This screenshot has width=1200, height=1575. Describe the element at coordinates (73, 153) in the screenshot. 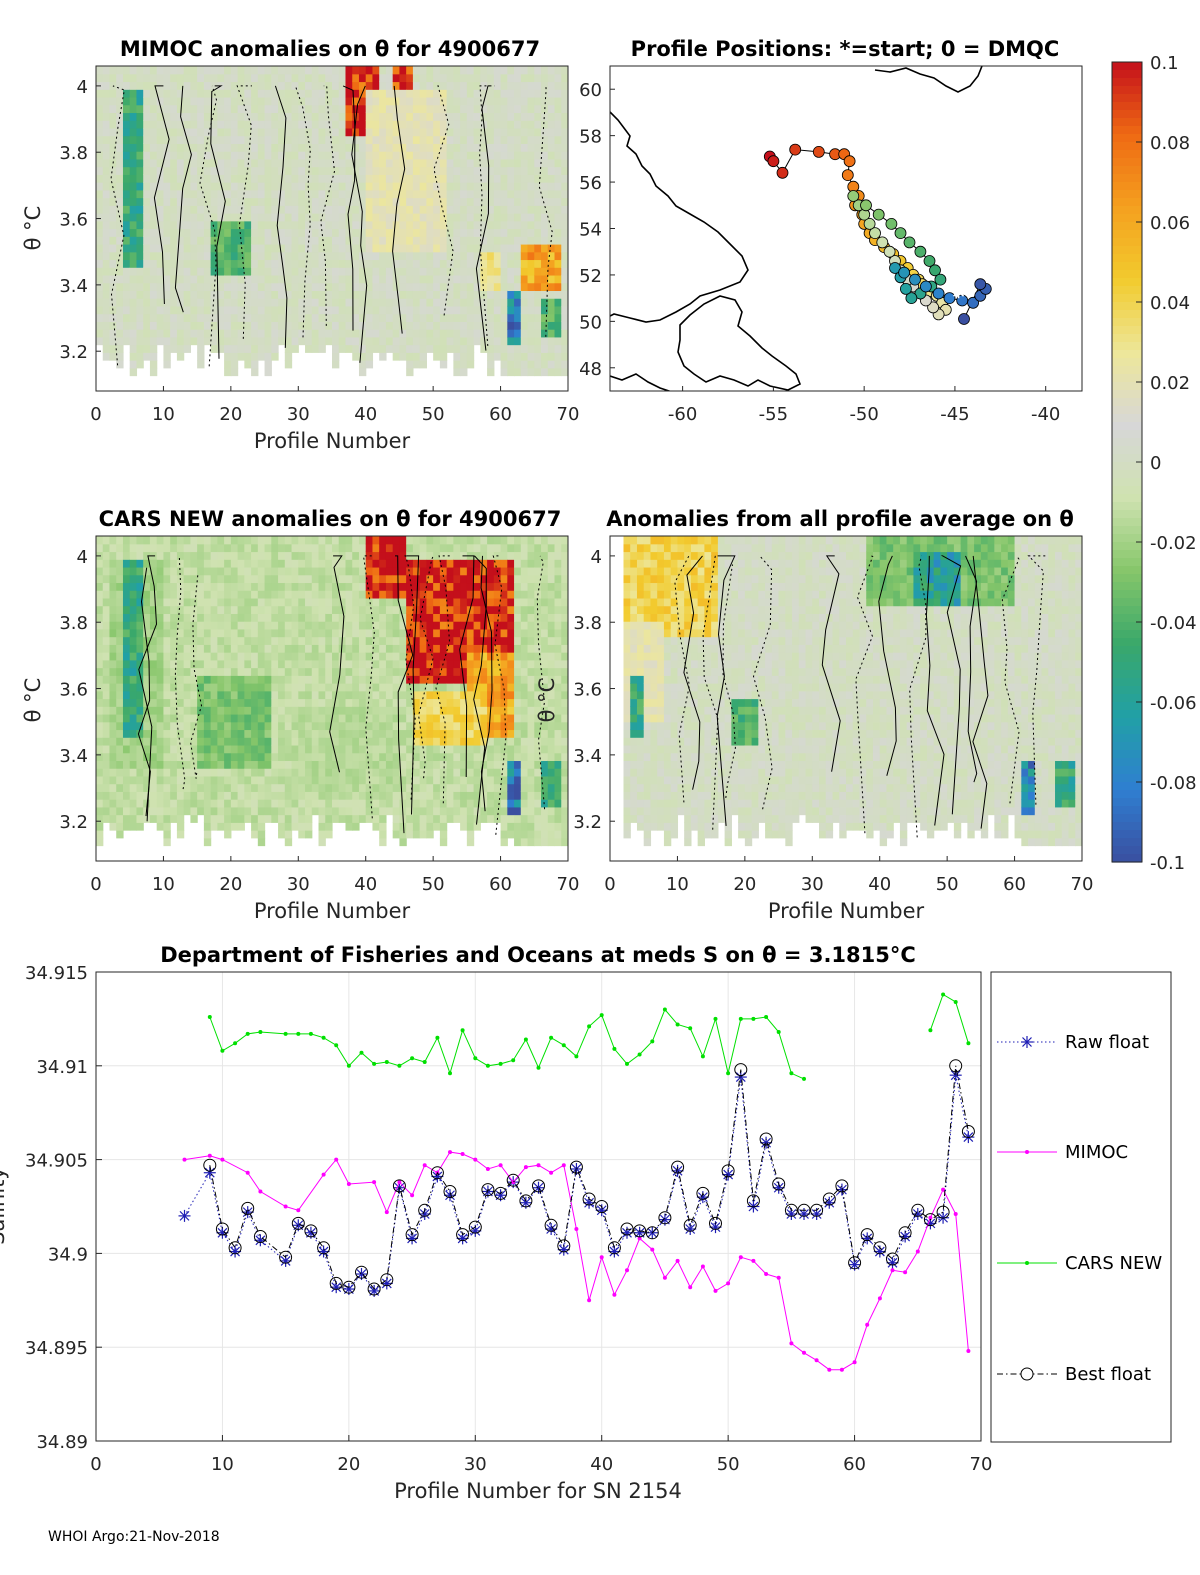

I see `y-tick-label: 3.8` at that location.